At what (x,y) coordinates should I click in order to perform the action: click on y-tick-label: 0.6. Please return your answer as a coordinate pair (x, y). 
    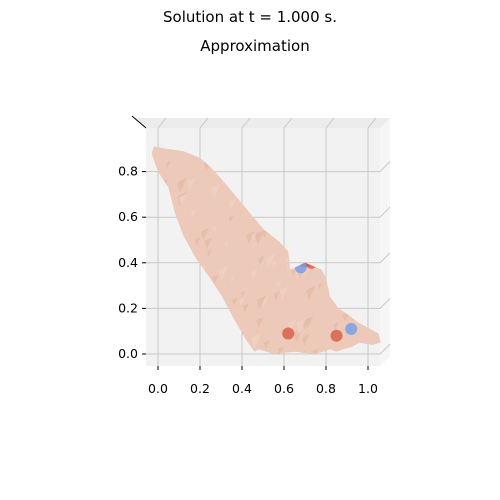
    Looking at the image, I should click on (128, 216).